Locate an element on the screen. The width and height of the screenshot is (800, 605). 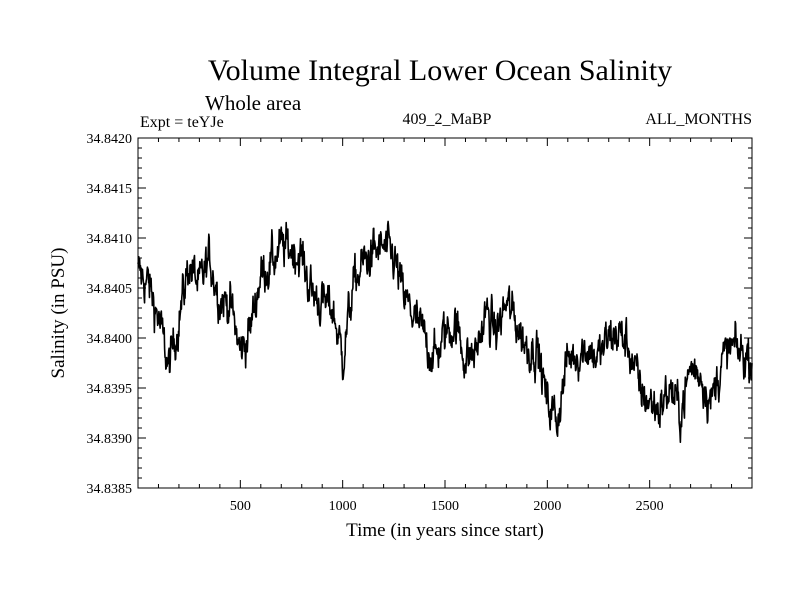
months-label: ALL_MONTHS is located at coordinates (698, 119).